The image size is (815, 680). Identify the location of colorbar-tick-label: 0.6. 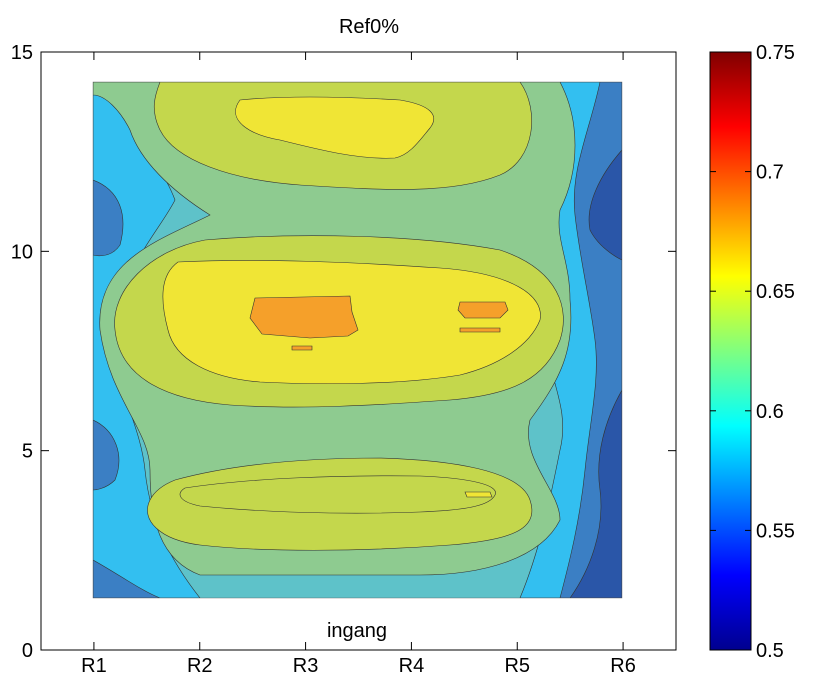
(770, 412).